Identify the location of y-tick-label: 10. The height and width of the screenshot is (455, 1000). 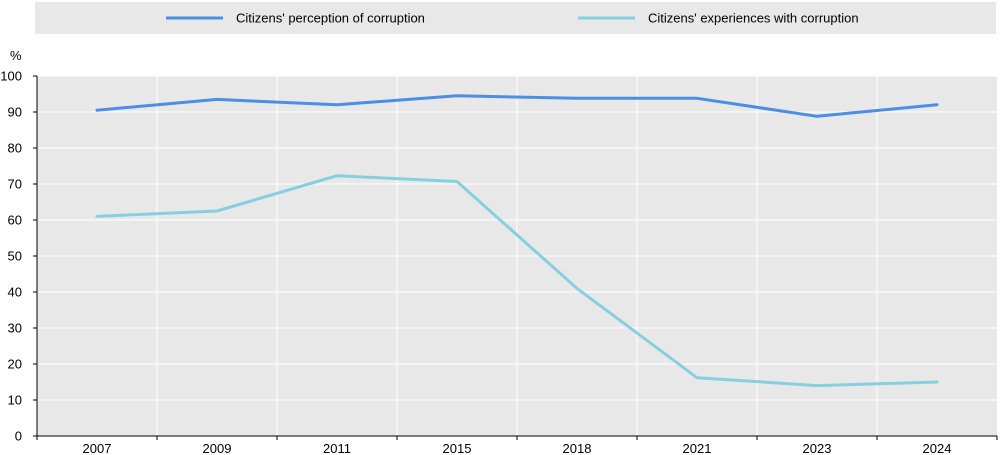
(15, 400).